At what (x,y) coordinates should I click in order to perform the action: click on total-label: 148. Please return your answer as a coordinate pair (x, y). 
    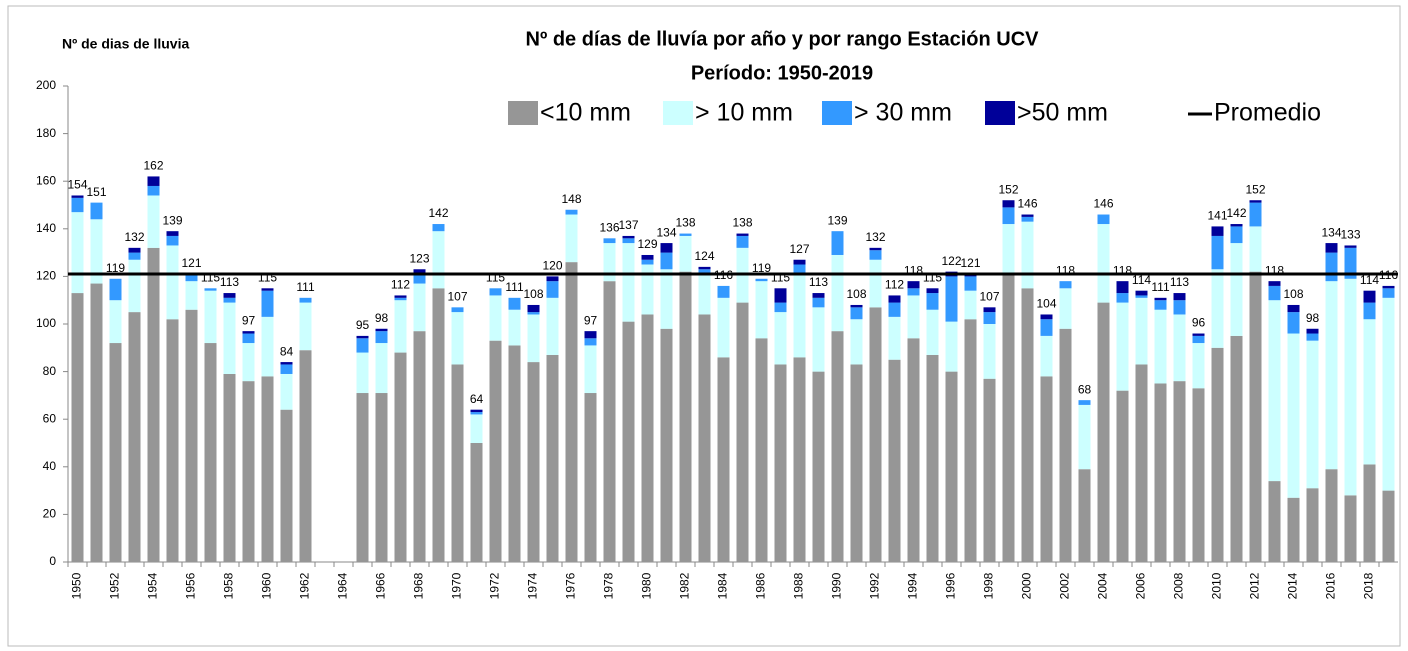
    Looking at the image, I should click on (571, 199).